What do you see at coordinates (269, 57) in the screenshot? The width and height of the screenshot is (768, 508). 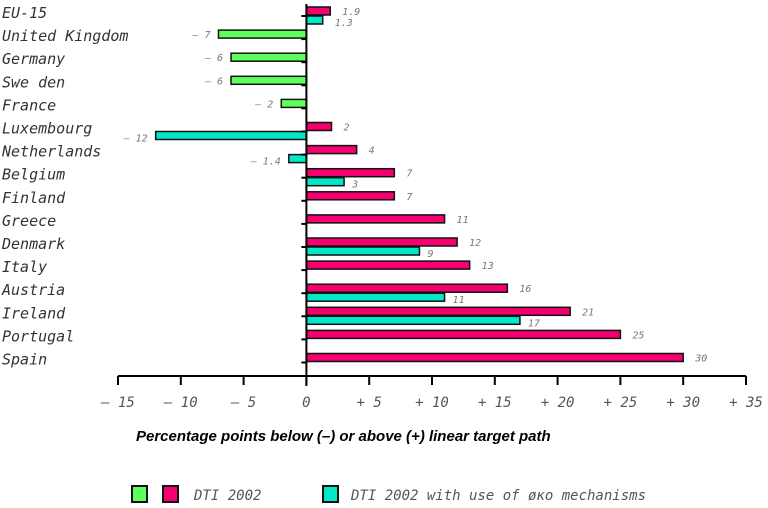 I see `bar-dti-germany` at bounding box center [269, 57].